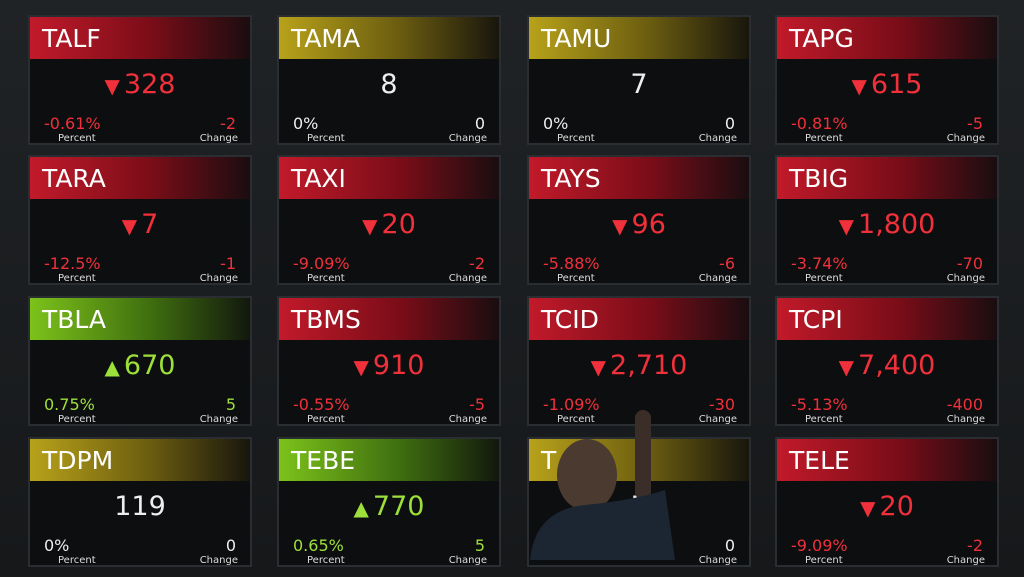  Describe the element at coordinates (149, 84) in the screenshot. I see `price: 328` at that location.